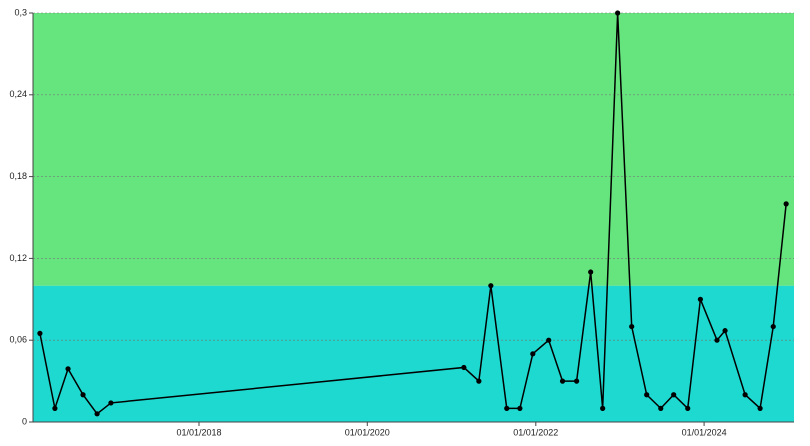 This screenshot has height=446, width=810. Describe the element at coordinates (704, 432) in the screenshot. I see `x-tick-label: 01/01/2024` at that location.